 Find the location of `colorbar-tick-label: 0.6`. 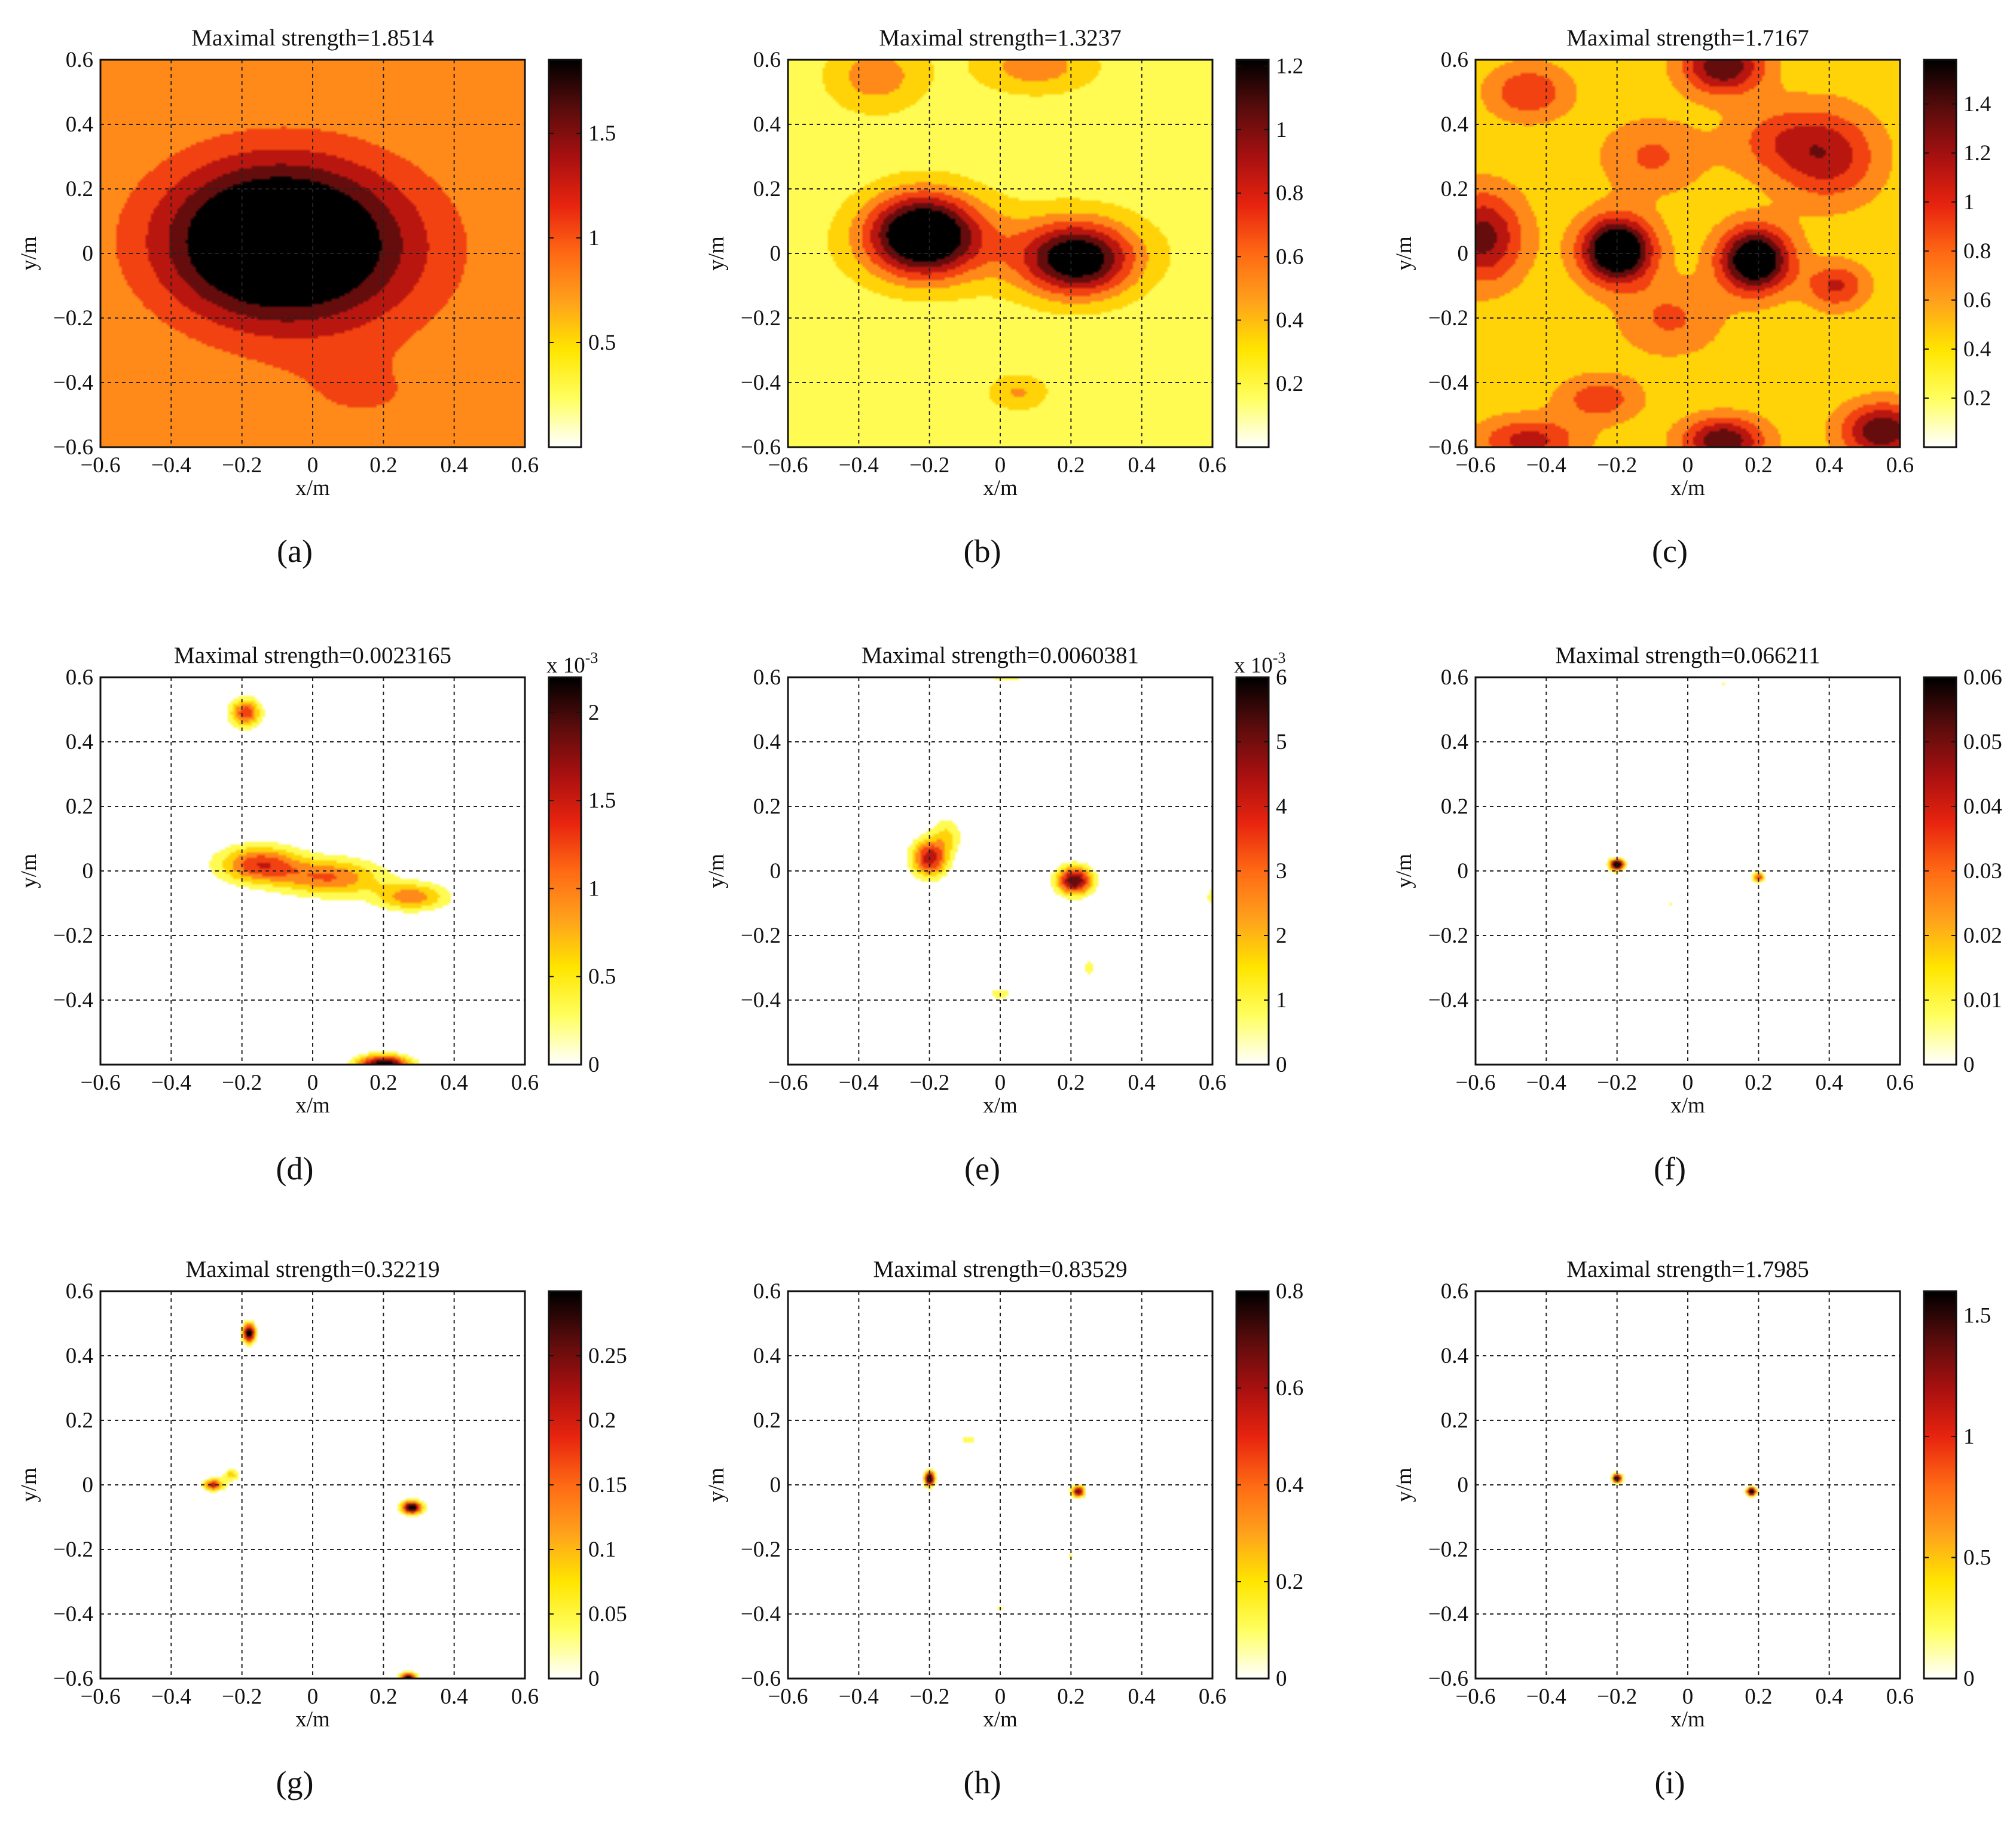

colorbar-tick-label: 0.6 is located at coordinates (1289, 1388).